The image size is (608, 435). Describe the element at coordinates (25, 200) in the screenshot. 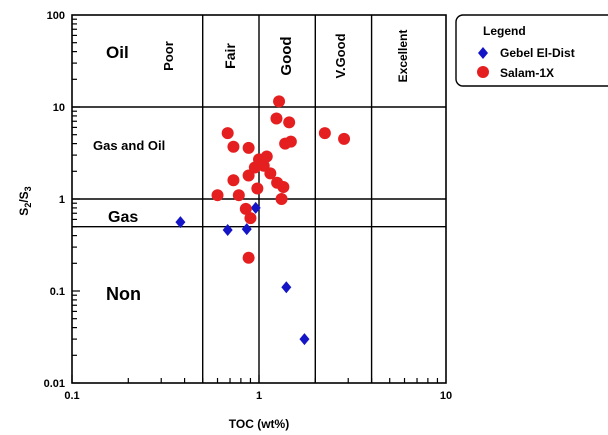

I see `y-axis-title: S2/S3` at that location.